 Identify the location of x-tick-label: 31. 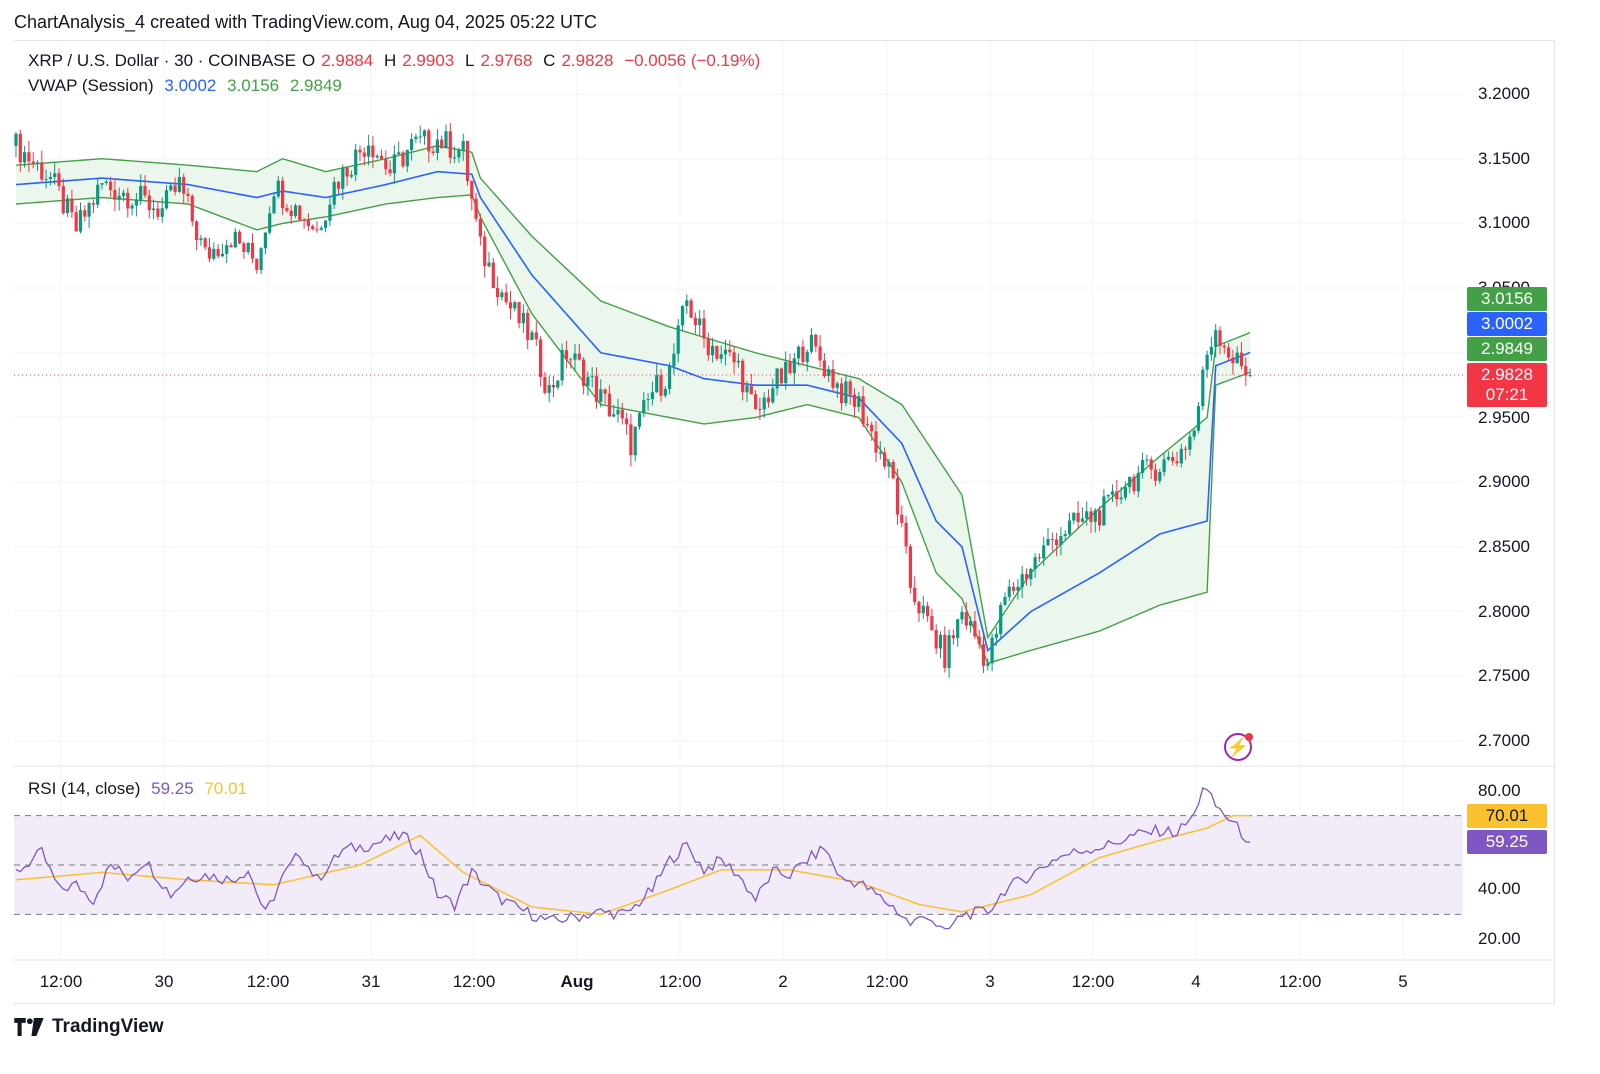
(371, 981).